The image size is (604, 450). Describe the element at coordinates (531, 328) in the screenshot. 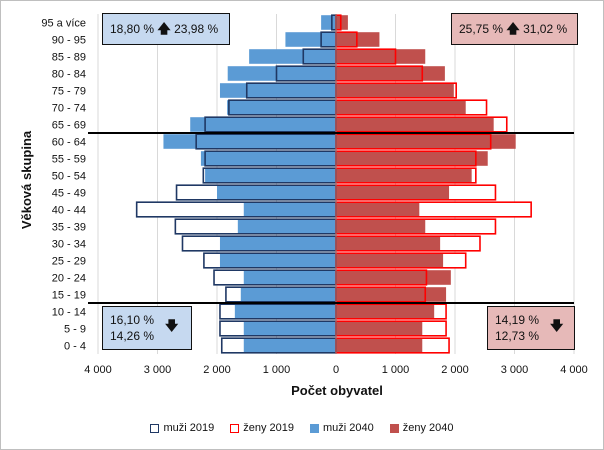

I see `annotation-bottom-right: 14,19 % 12,73 % 🡇` at that location.